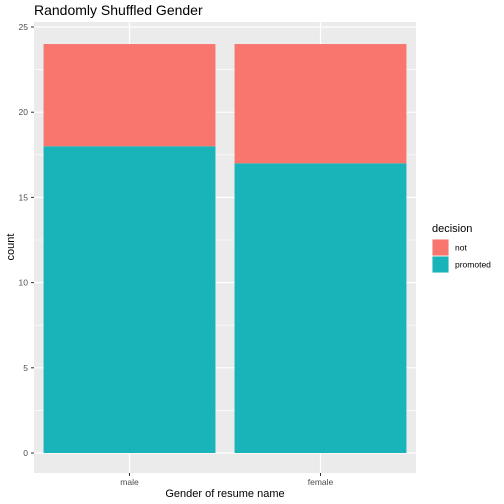 This screenshot has height=504, width=504. Describe the element at coordinates (129, 482) in the screenshot. I see `x-tick-label: male` at that location.